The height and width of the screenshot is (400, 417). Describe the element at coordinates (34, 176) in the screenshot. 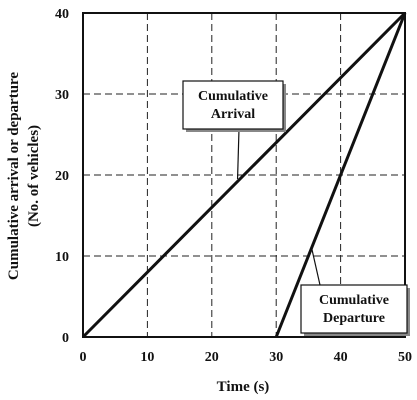

I see `y-axis-subtitle: (No. of vehicles)` at that location.